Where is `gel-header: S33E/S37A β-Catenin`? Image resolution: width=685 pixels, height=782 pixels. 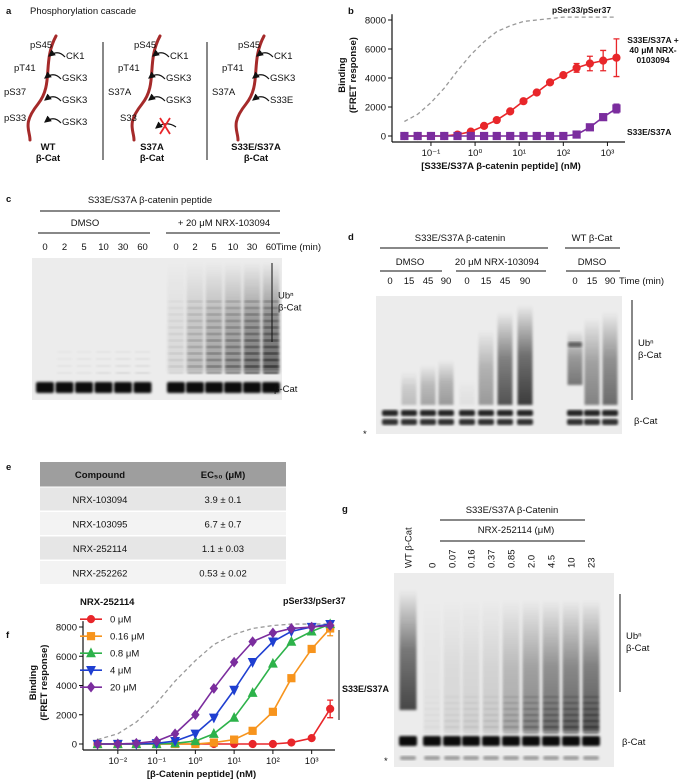
gel-header: S33E/S37A β-Catenin is located at coordinates (512, 510).